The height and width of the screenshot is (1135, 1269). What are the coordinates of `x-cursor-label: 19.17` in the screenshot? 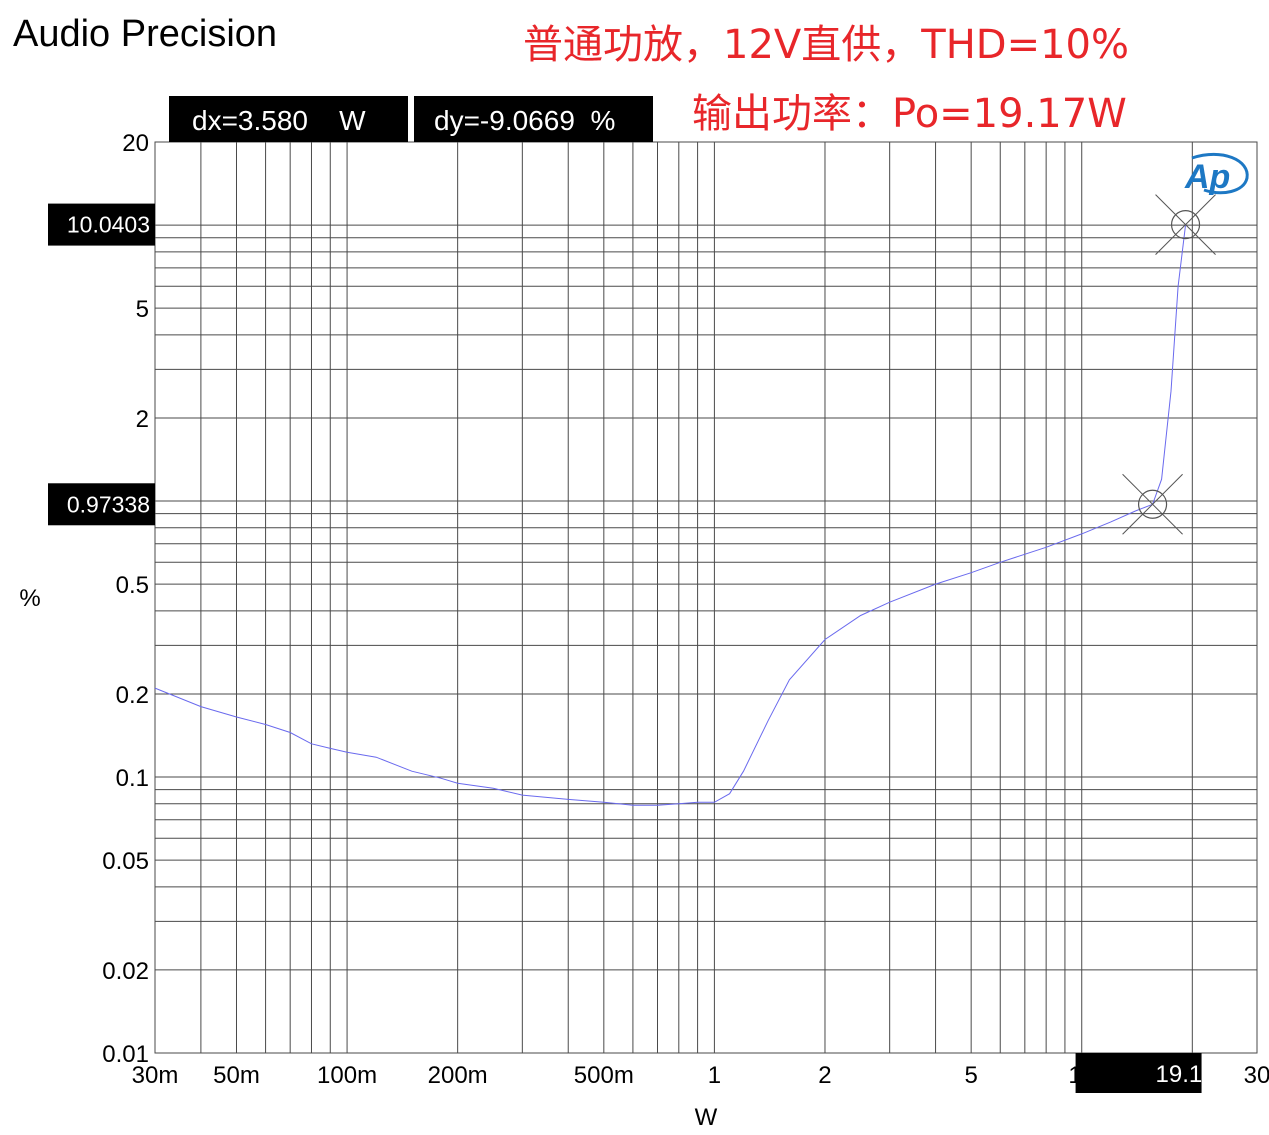 It's located at (1162, 1073).